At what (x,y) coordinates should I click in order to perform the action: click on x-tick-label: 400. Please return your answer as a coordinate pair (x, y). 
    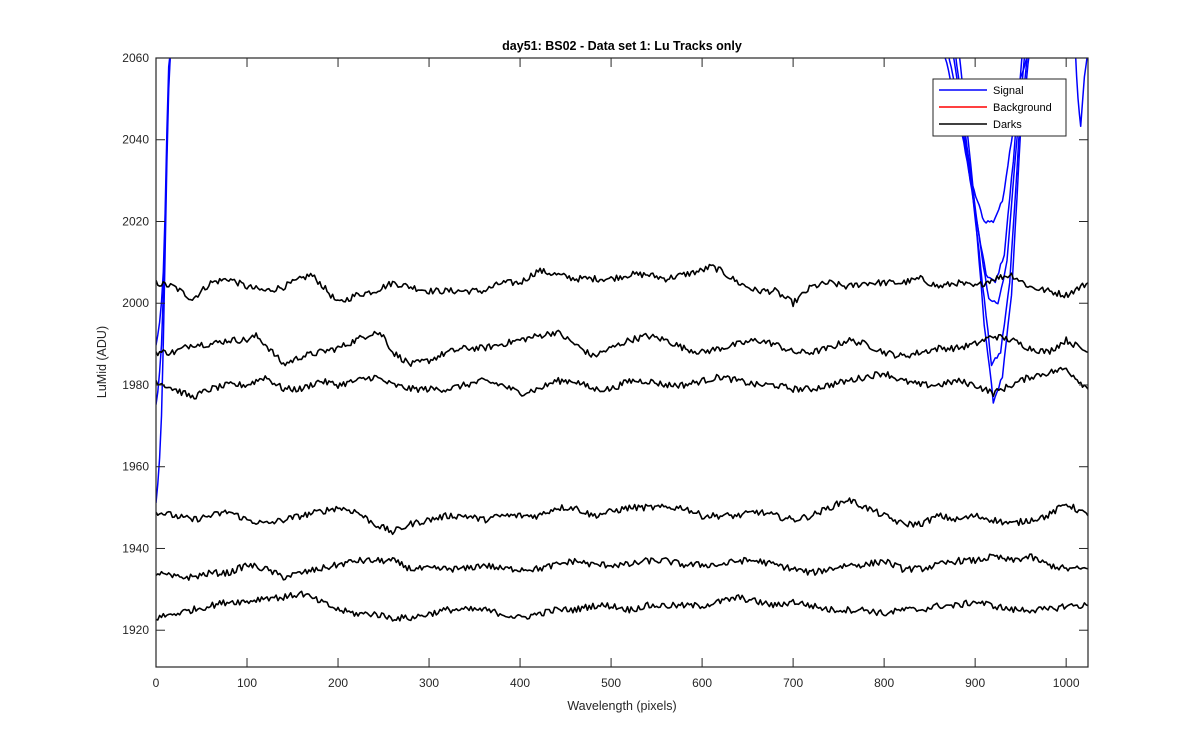
    Looking at the image, I should click on (520, 683).